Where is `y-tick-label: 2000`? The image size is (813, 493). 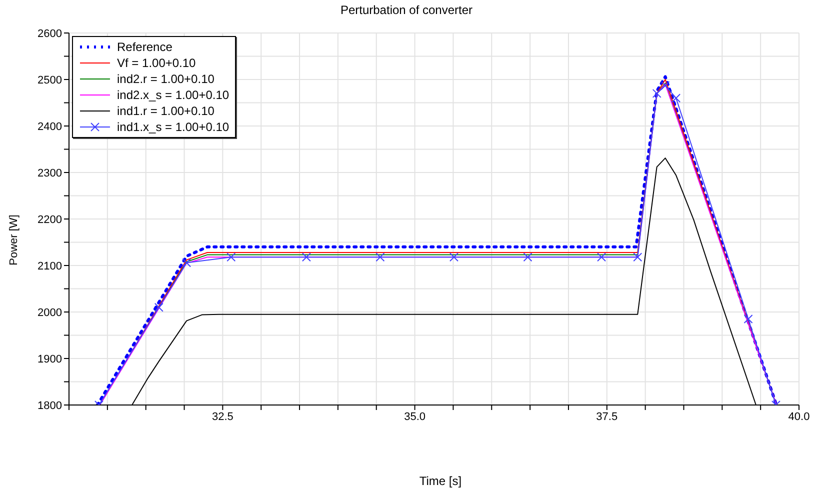
y-tick-label: 2000 is located at coordinates (50, 312).